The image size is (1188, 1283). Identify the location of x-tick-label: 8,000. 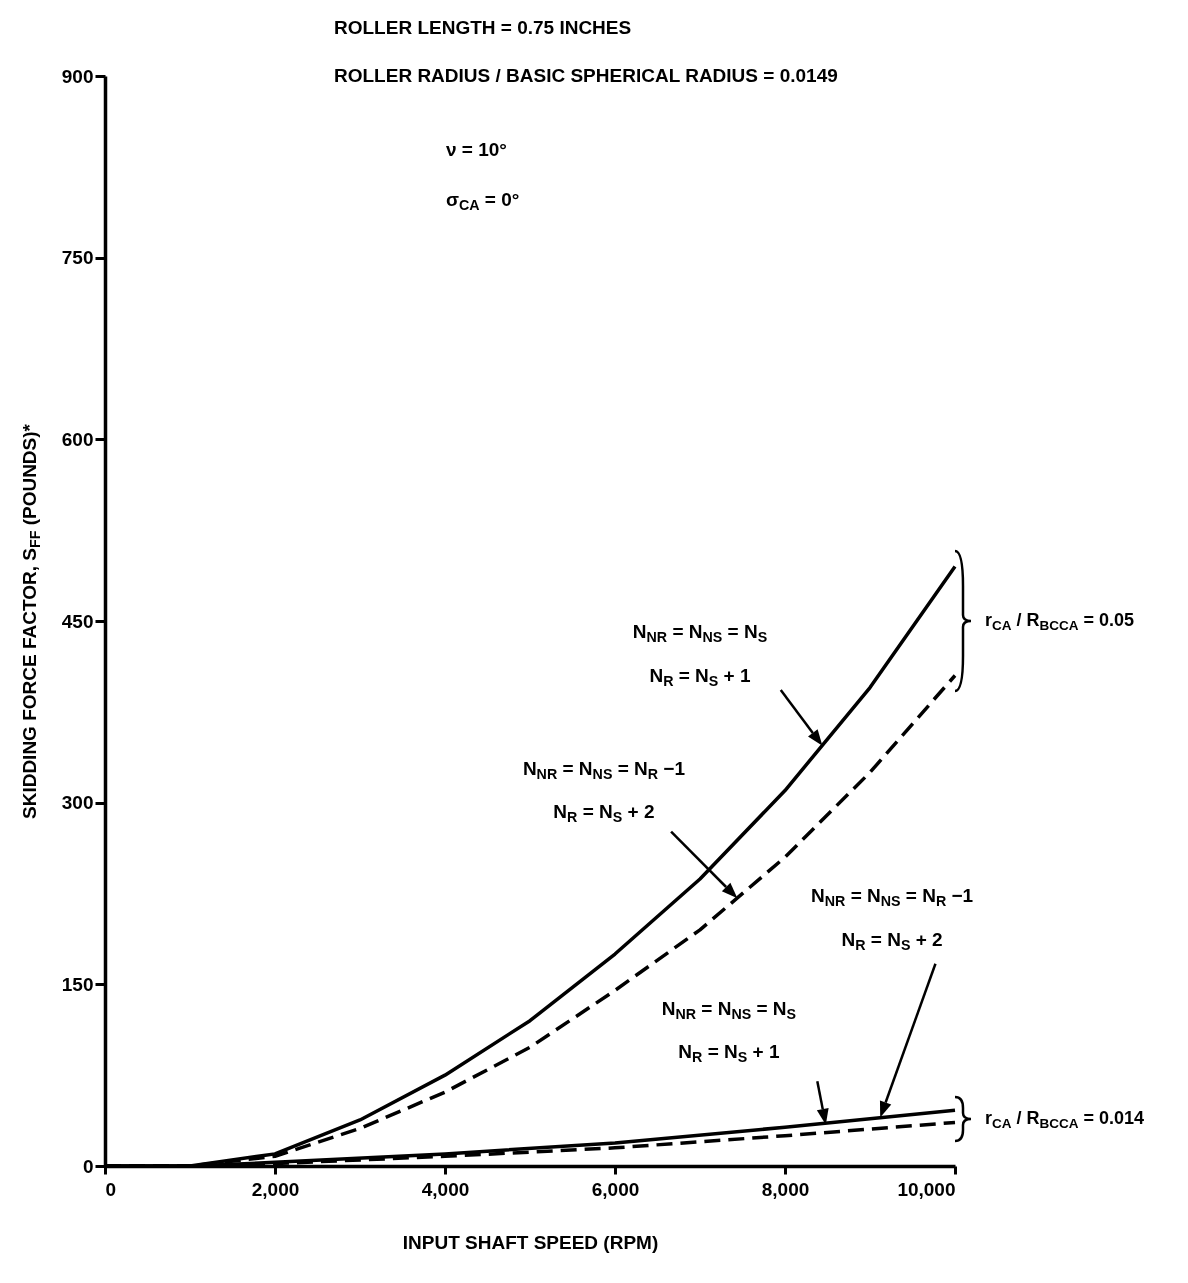
(785, 1189).